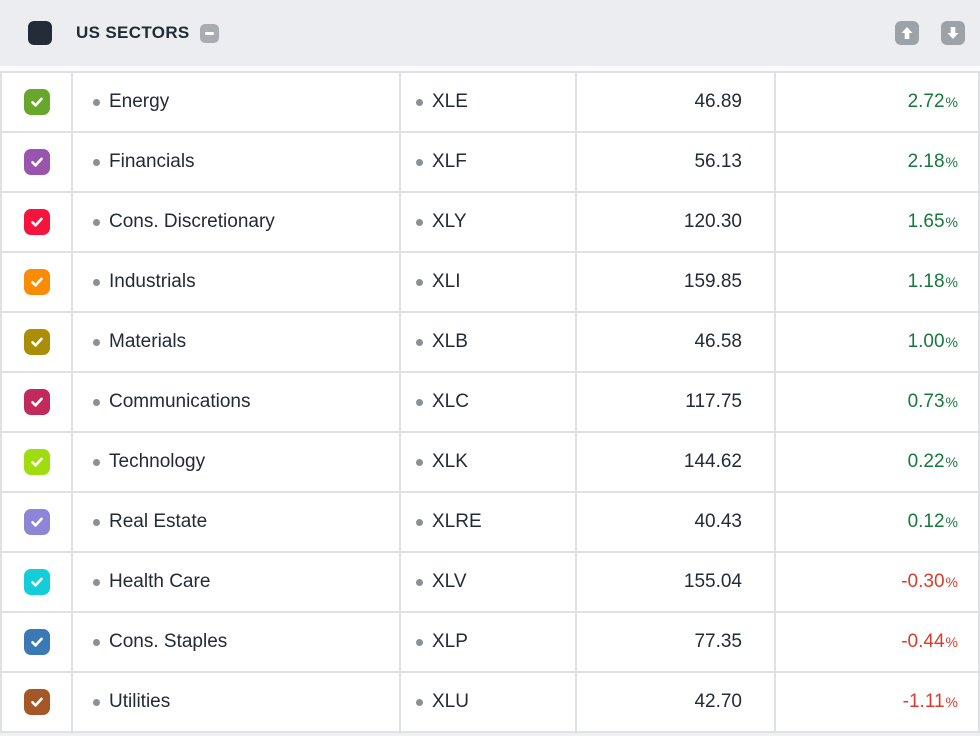 The width and height of the screenshot is (980, 736). Describe the element at coordinates (718, 161) in the screenshot. I see `last-price: 56.13` at that location.